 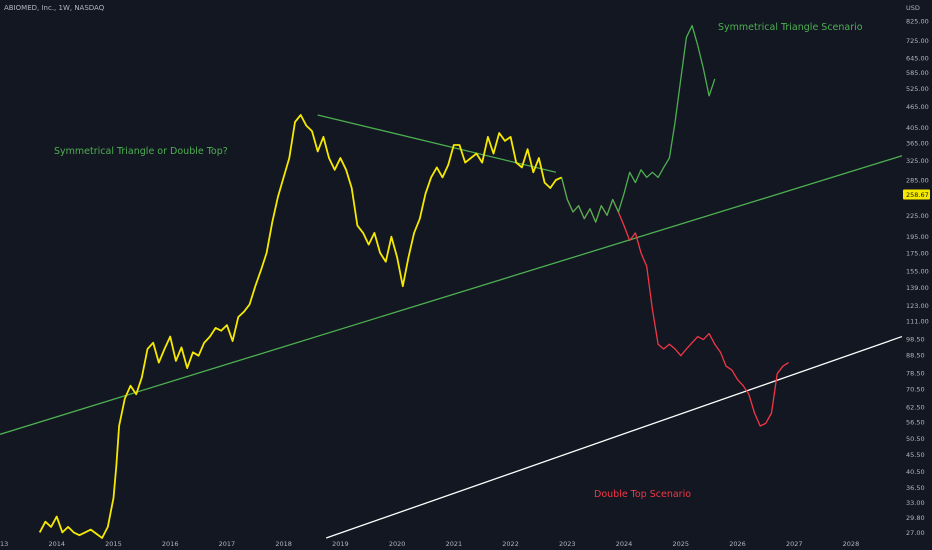 I want to click on price-axis-tick-label: 325.00, so click(x=917, y=161).